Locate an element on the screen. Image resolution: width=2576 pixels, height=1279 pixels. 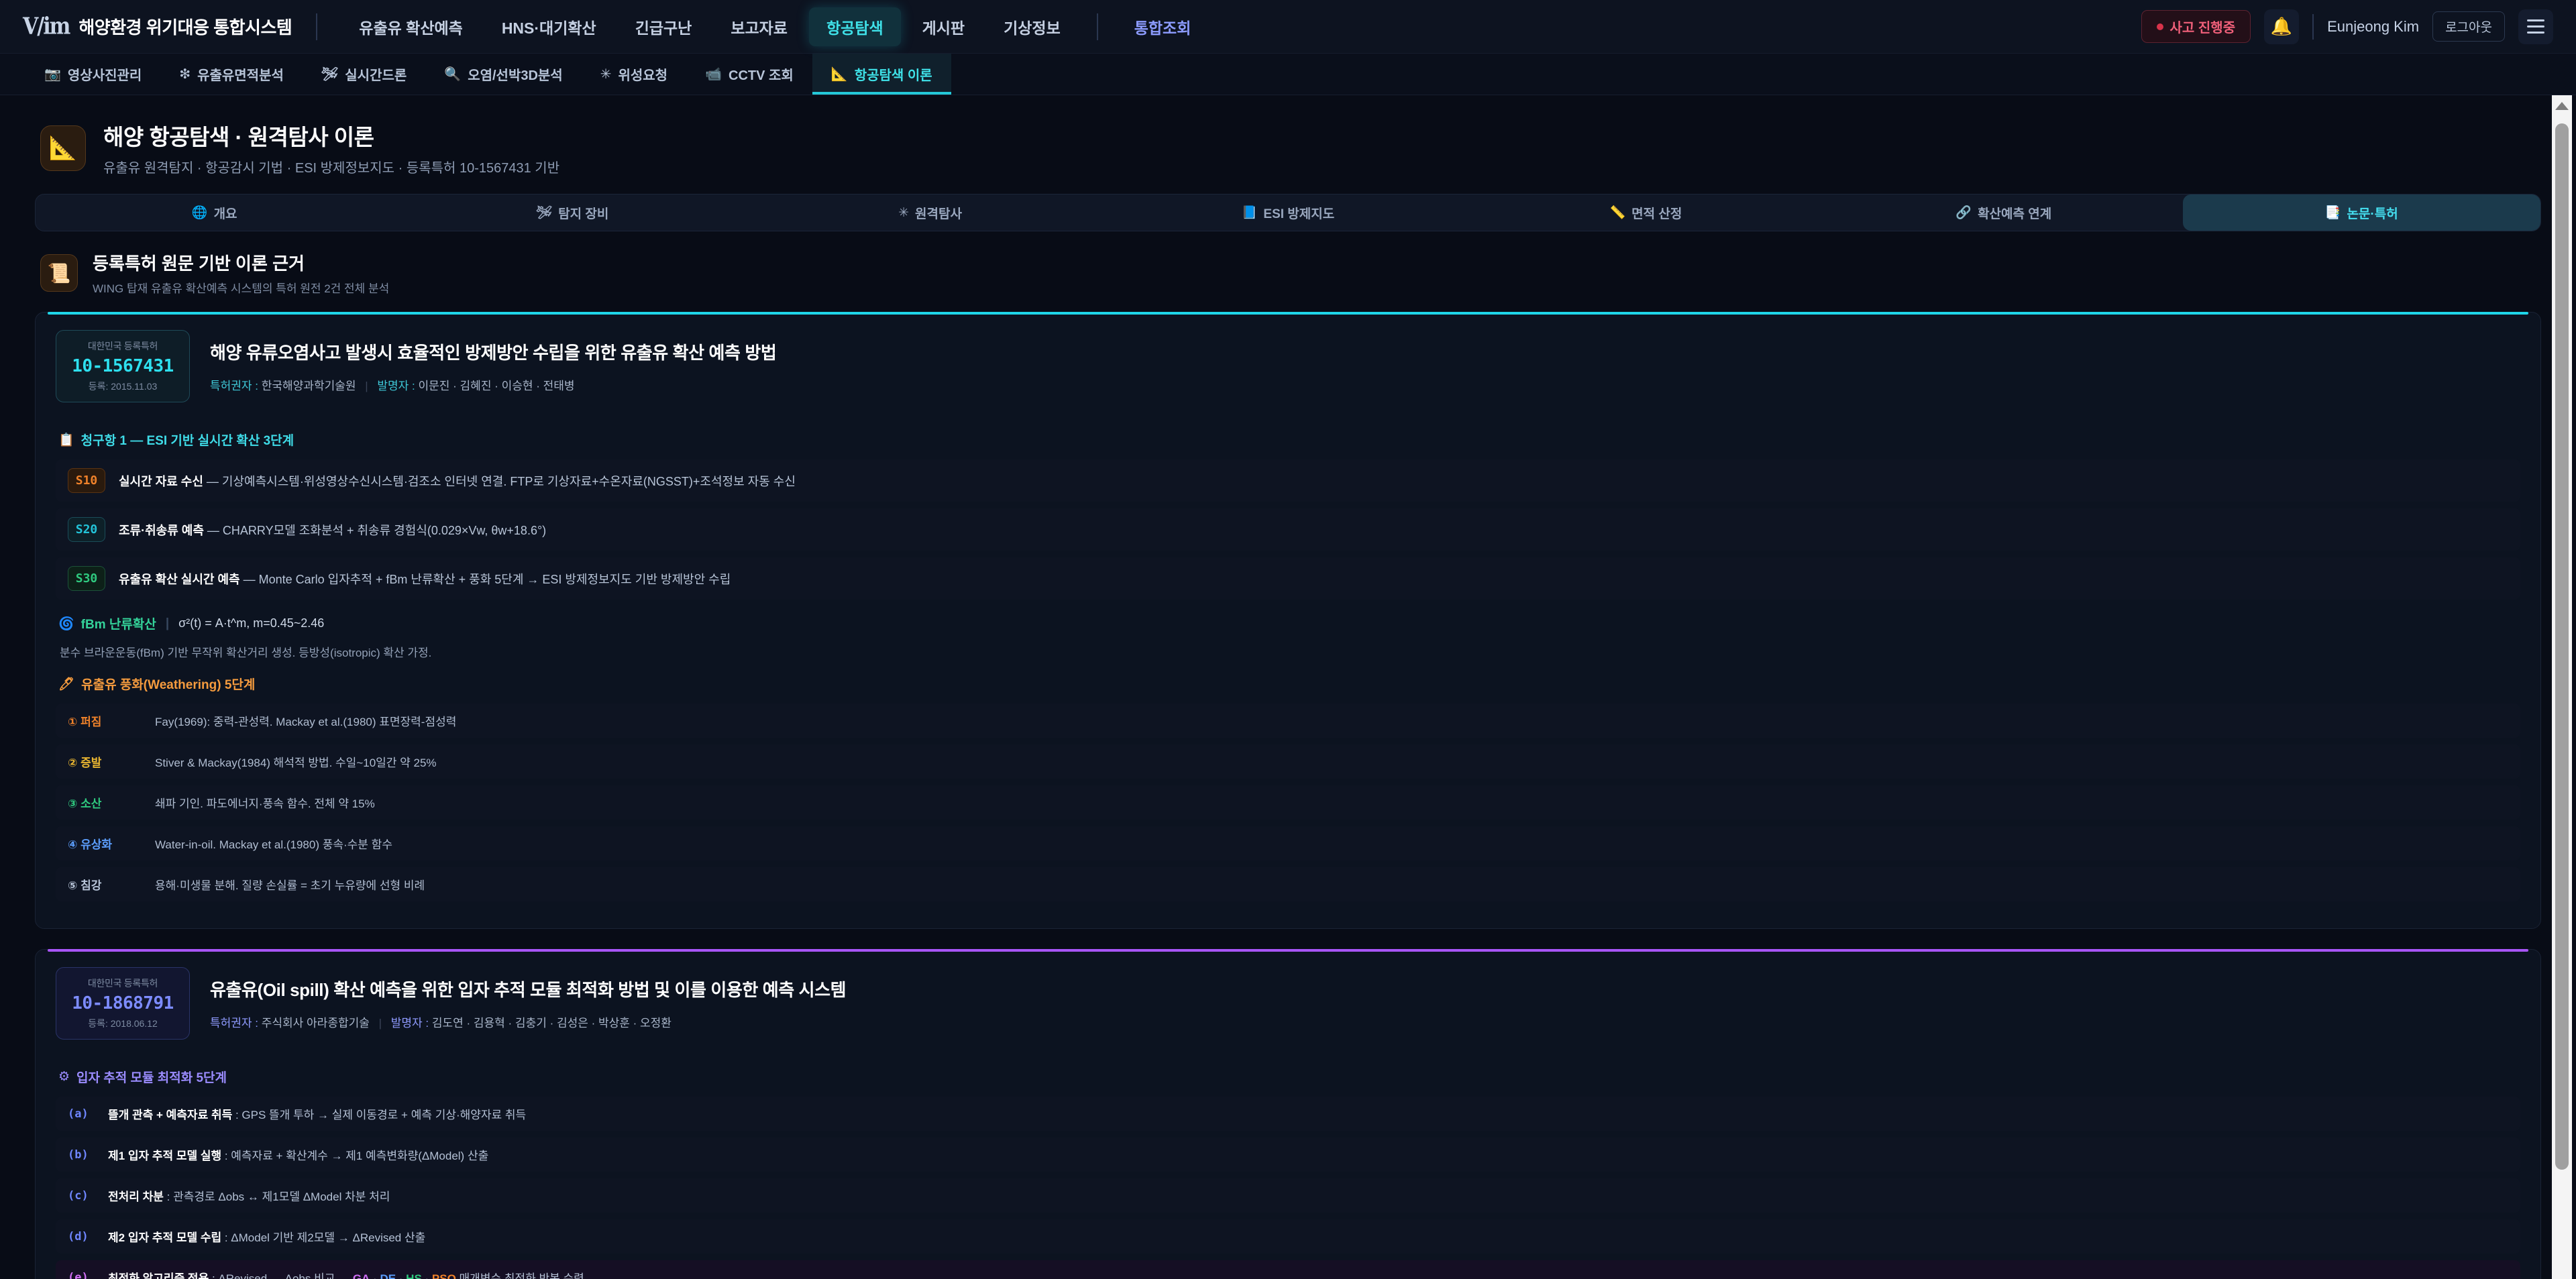
algorithm-tag-hs: HS is located at coordinates (414, 1275).